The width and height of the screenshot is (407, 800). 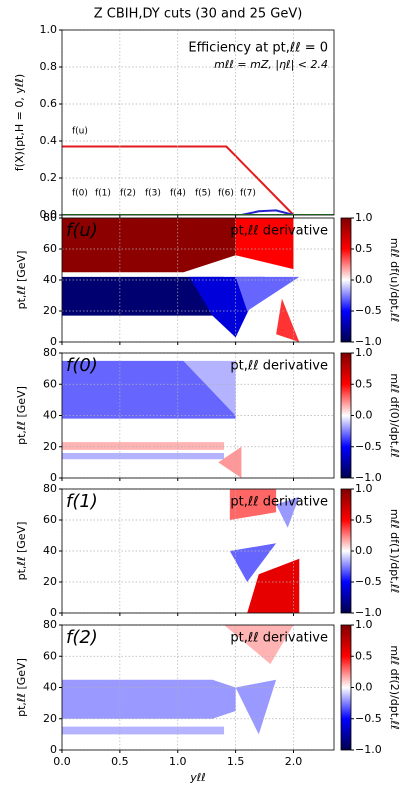 What do you see at coordinates (226, 194) in the screenshot?
I see `line-label: f(6)` at bounding box center [226, 194].